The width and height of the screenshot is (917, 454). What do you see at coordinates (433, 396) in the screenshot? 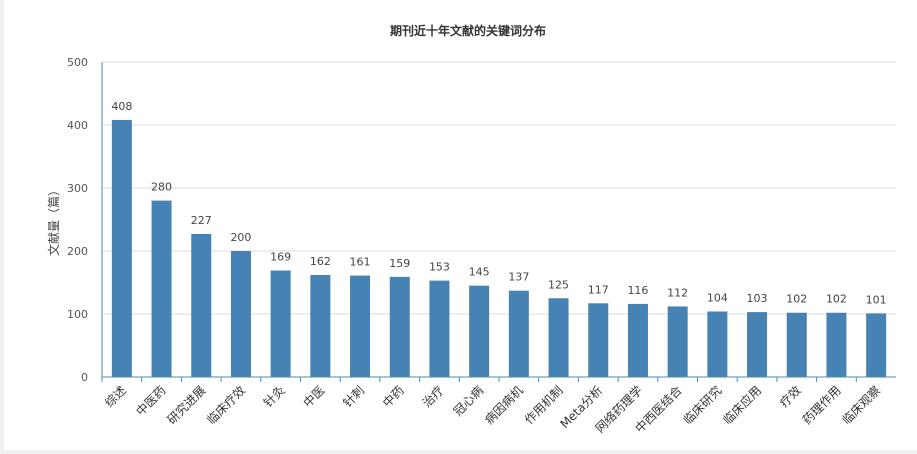
I see `x-tick-label: 治疗` at bounding box center [433, 396].